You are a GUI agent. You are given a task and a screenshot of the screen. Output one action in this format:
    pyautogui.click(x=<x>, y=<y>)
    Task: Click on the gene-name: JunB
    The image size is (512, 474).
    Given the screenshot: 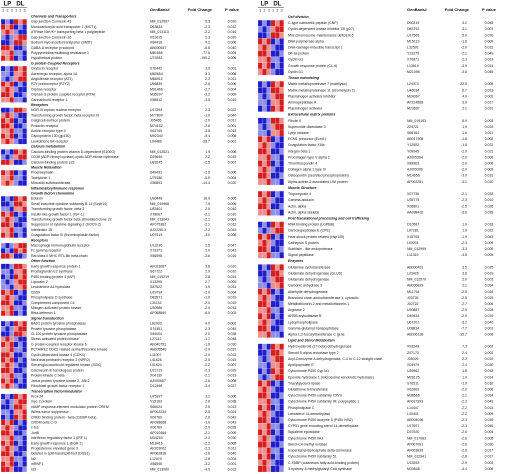 What is the action you would take?
    pyautogui.click(x=35, y=433)
    